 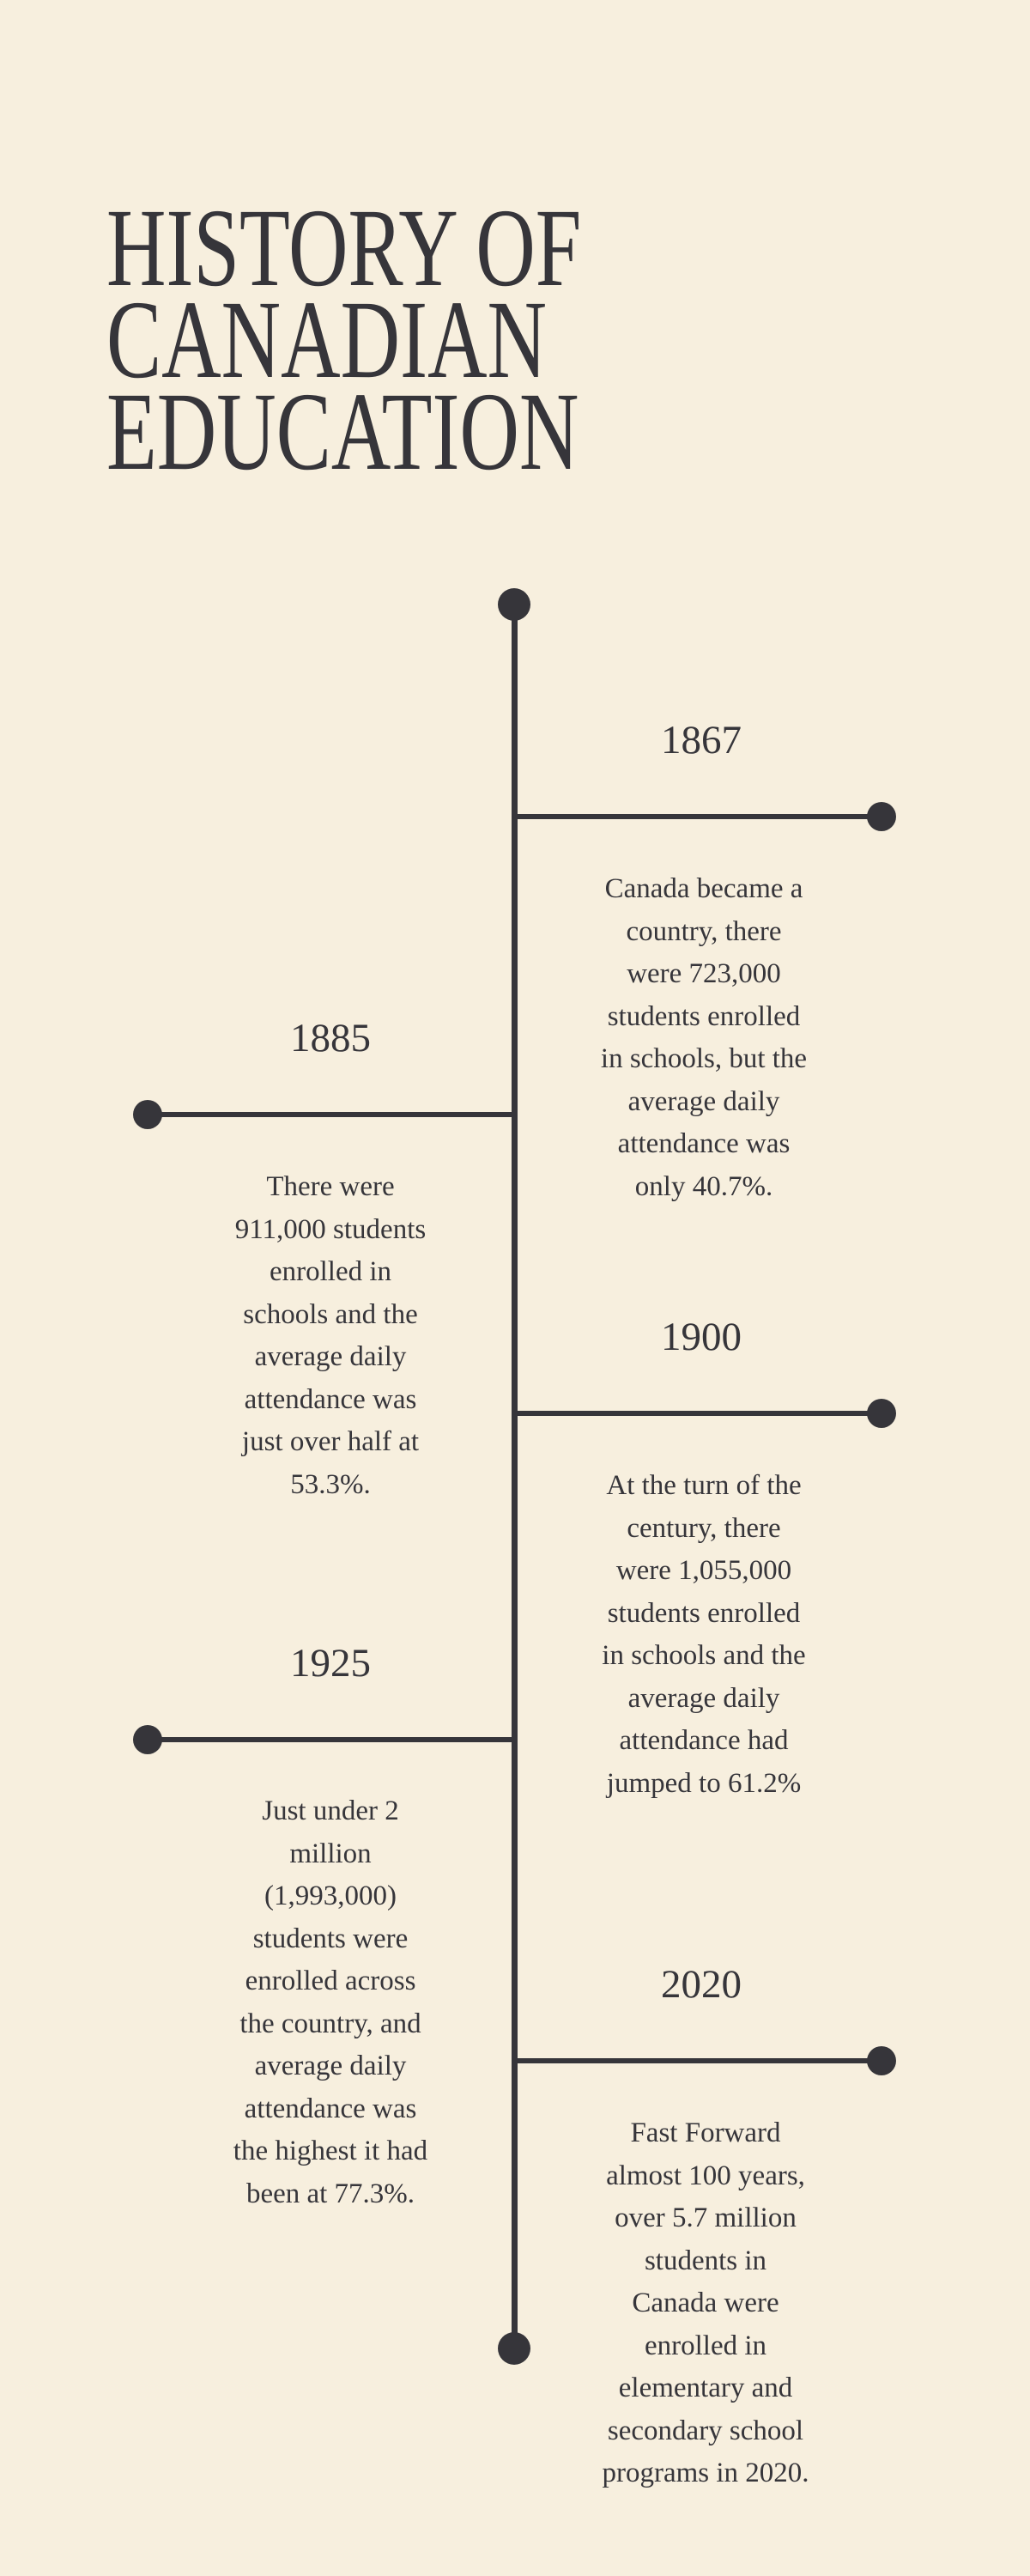 What do you see at coordinates (344, 248) in the screenshot?
I see `title-line-1: HISTORY OF` at bounding box center [344, 248].